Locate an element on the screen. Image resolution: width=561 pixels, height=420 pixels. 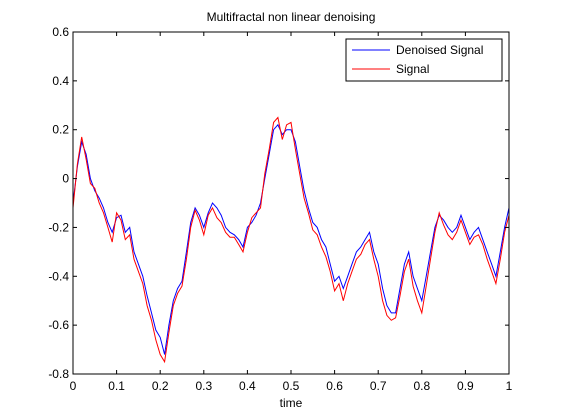
x-tick-label: 0.7 is located at coordinates (378, 386).